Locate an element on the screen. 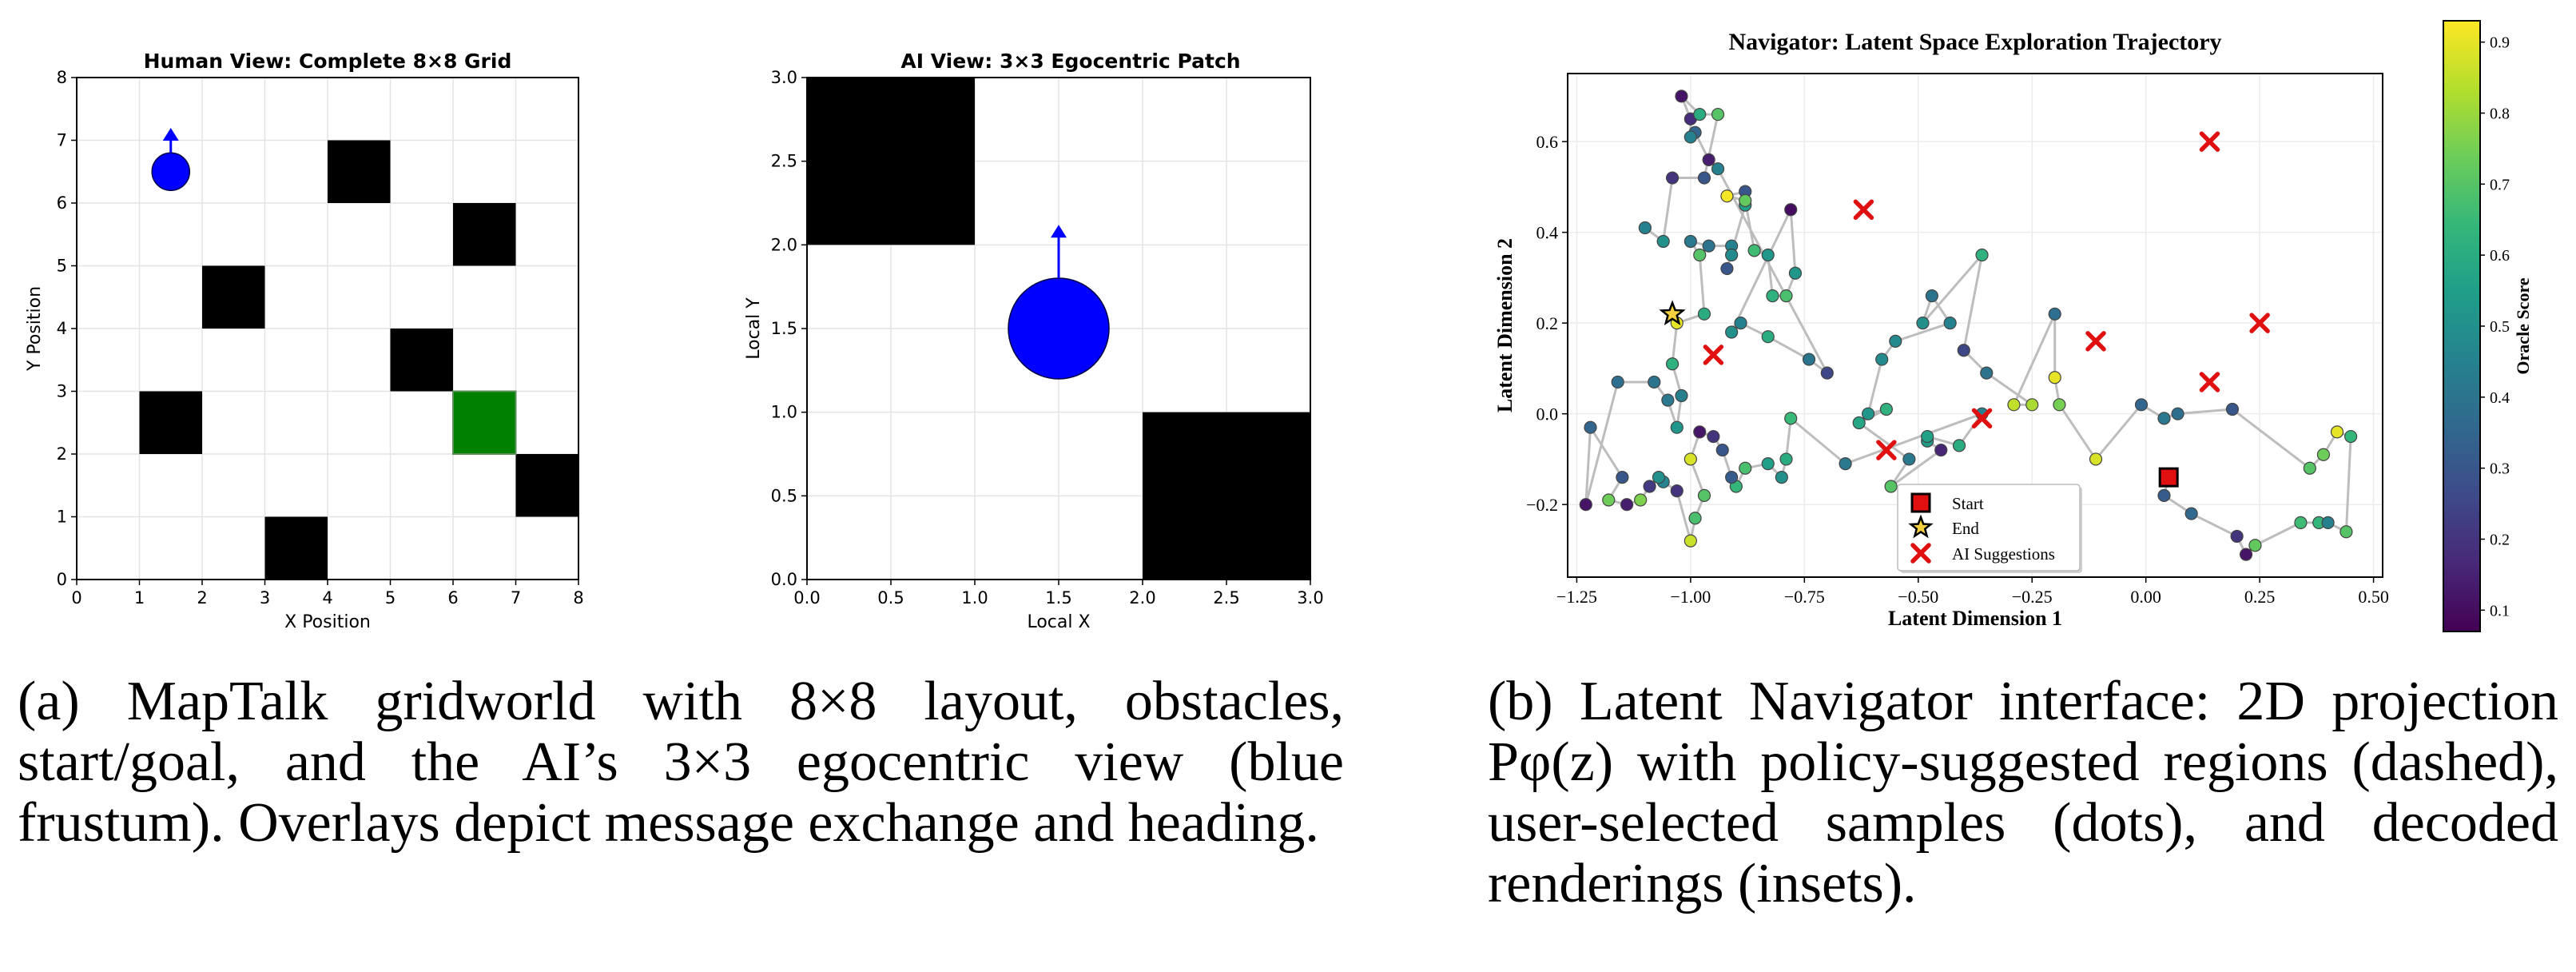 The height and width of the screenshot is (972, 2576). human-view-ytick-label: 1 is located at coordinates (62, 517).